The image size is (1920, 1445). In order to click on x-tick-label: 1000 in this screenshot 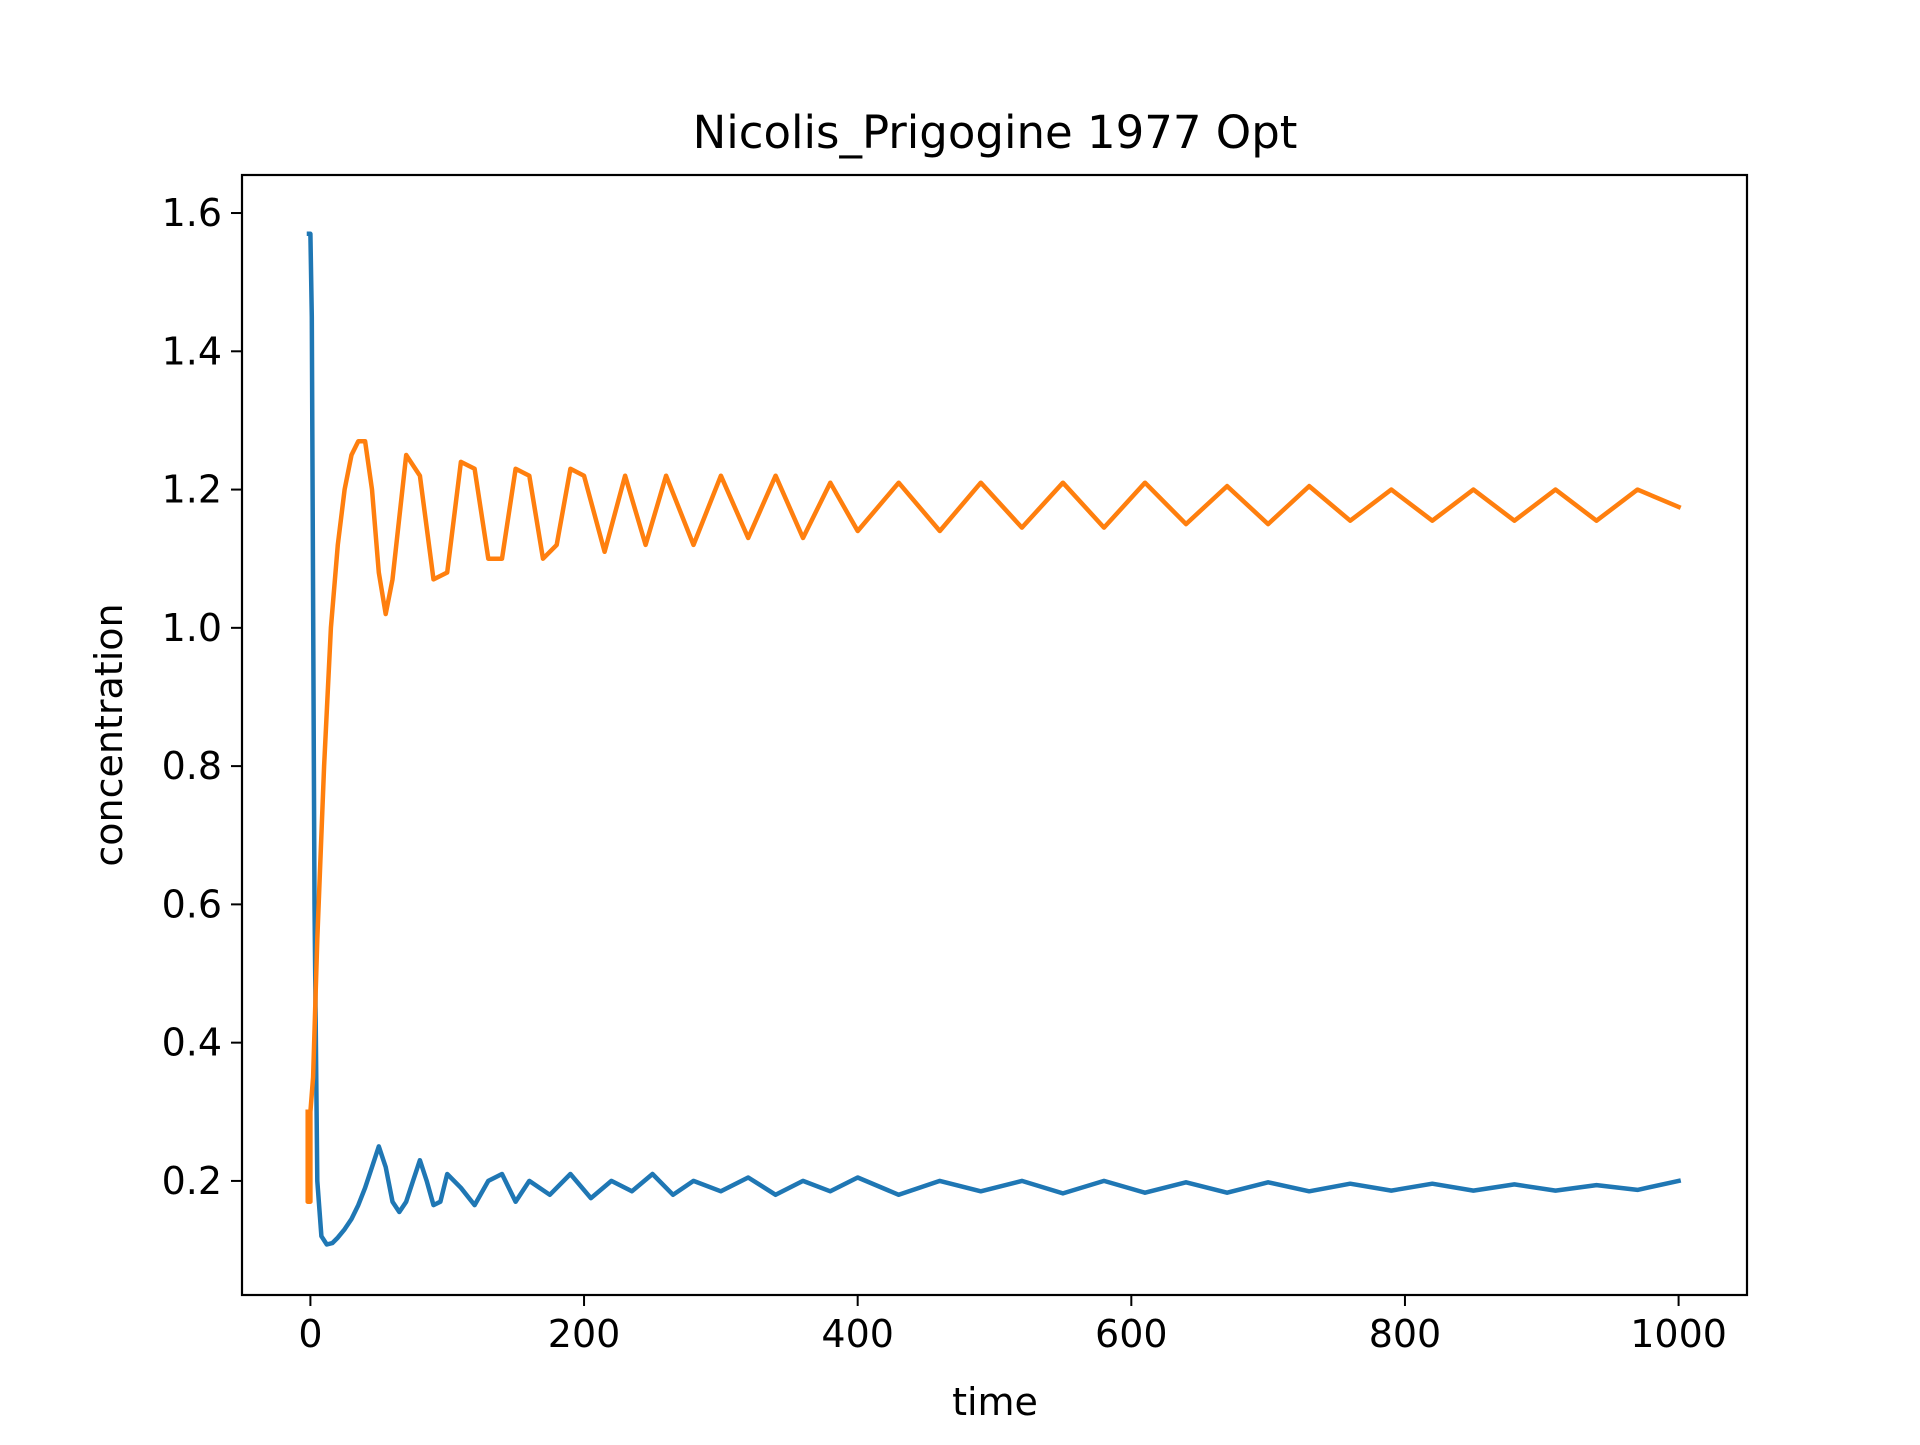, I will do `click(1678, 1334)`.